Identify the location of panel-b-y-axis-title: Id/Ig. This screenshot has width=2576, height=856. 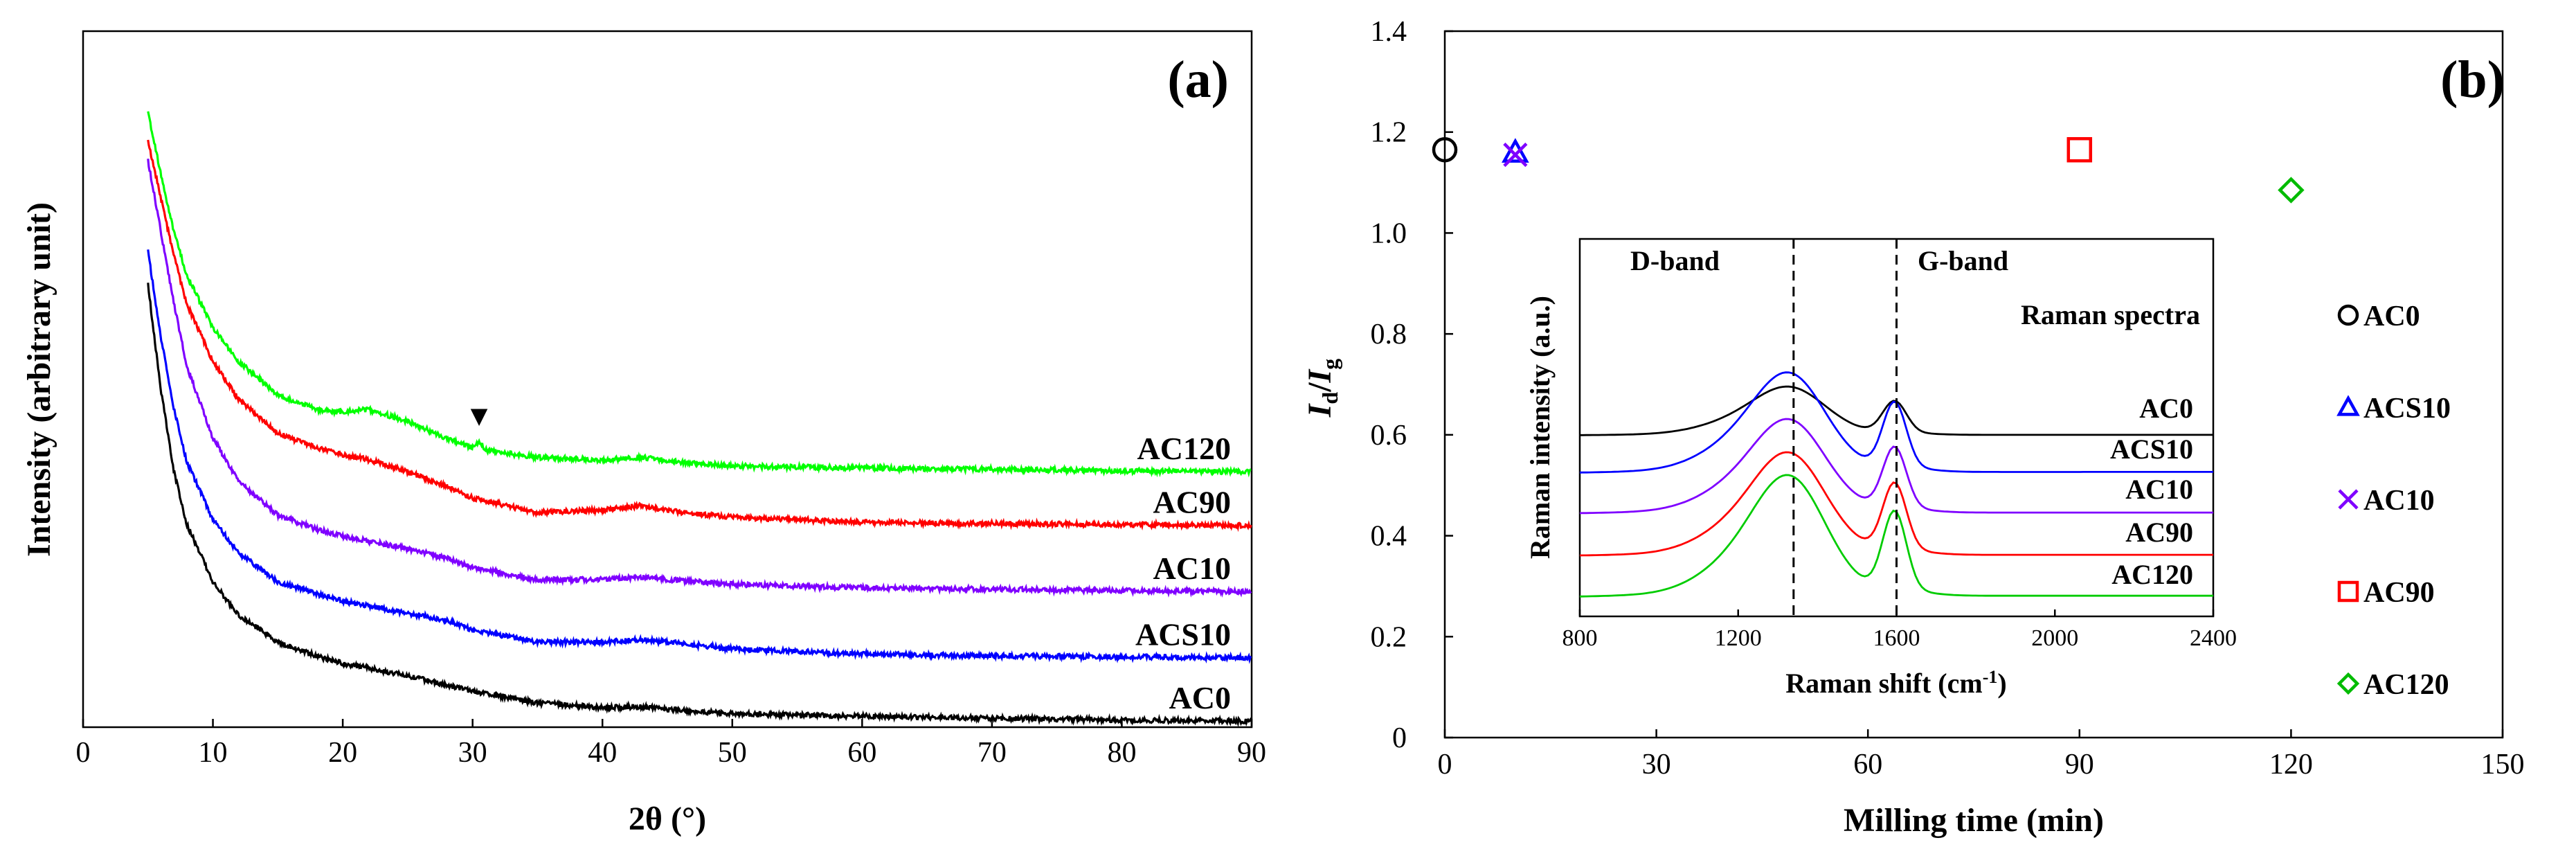
(1321, 388).